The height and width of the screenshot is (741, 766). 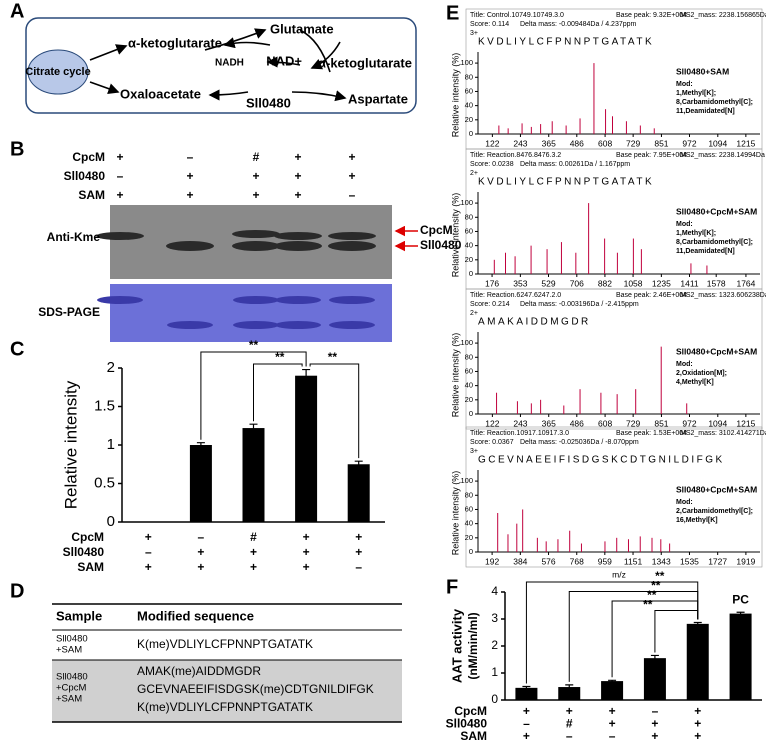 I want to click on node-label: Glutamate, so click(x=302, y=28).